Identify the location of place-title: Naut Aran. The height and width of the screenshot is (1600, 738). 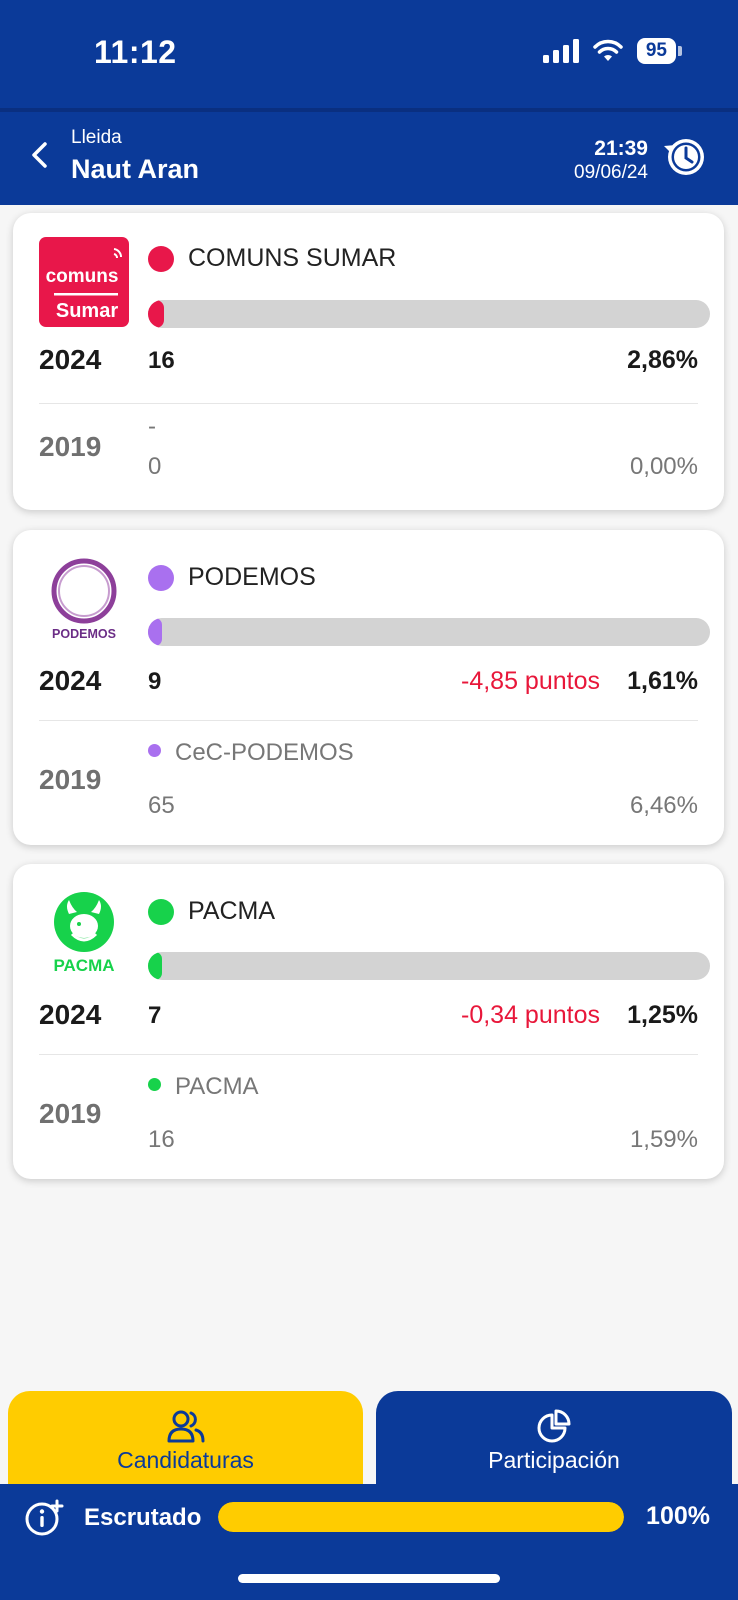
(135, 169).